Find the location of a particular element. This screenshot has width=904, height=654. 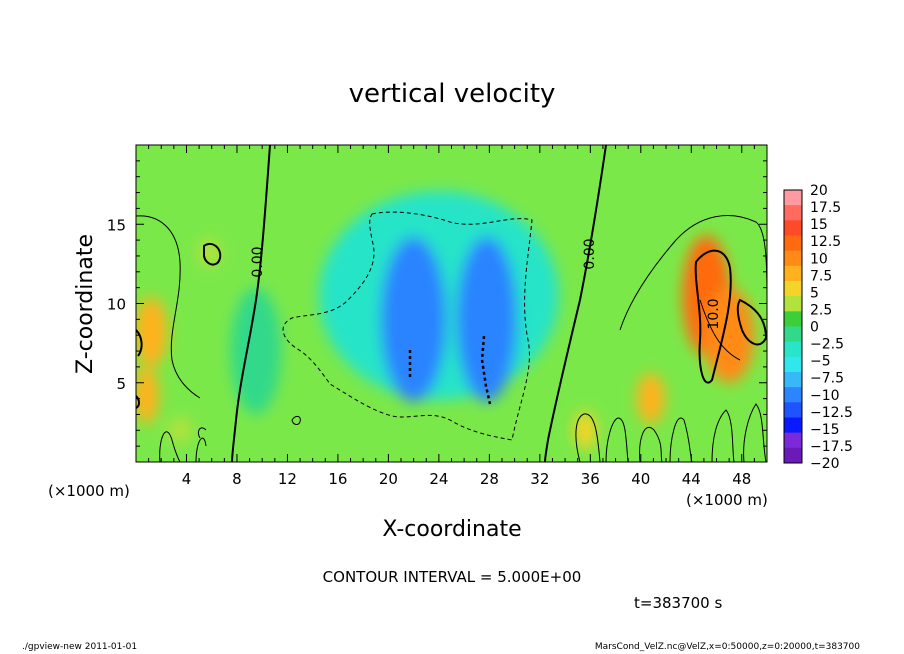

chart-title: vertical velocity is located at coordinates (452, 94).